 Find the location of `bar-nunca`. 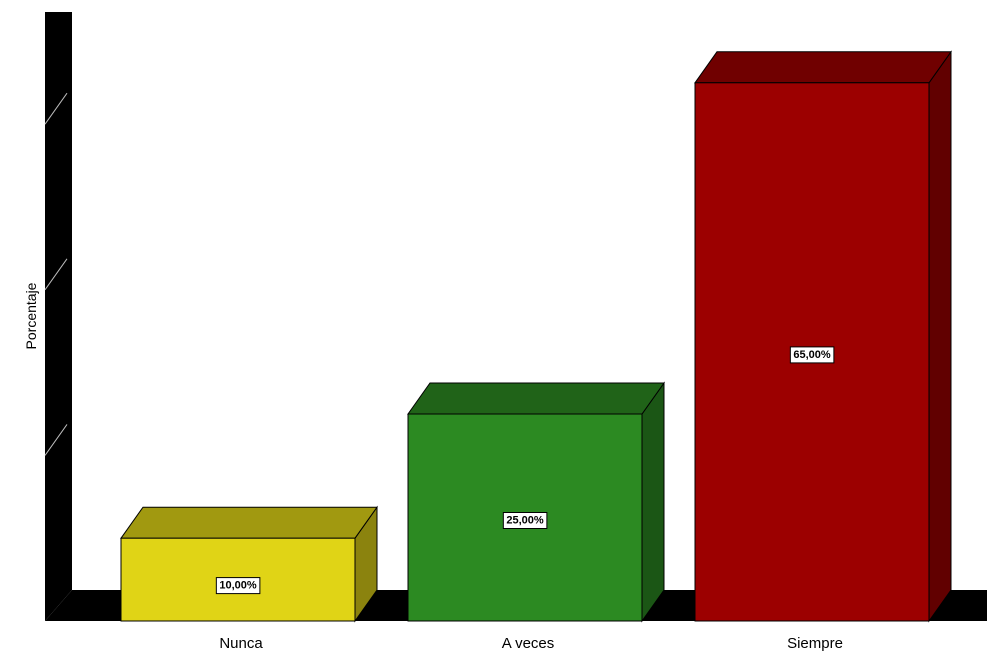

bar-nunca is located at coordinates (249, 564).